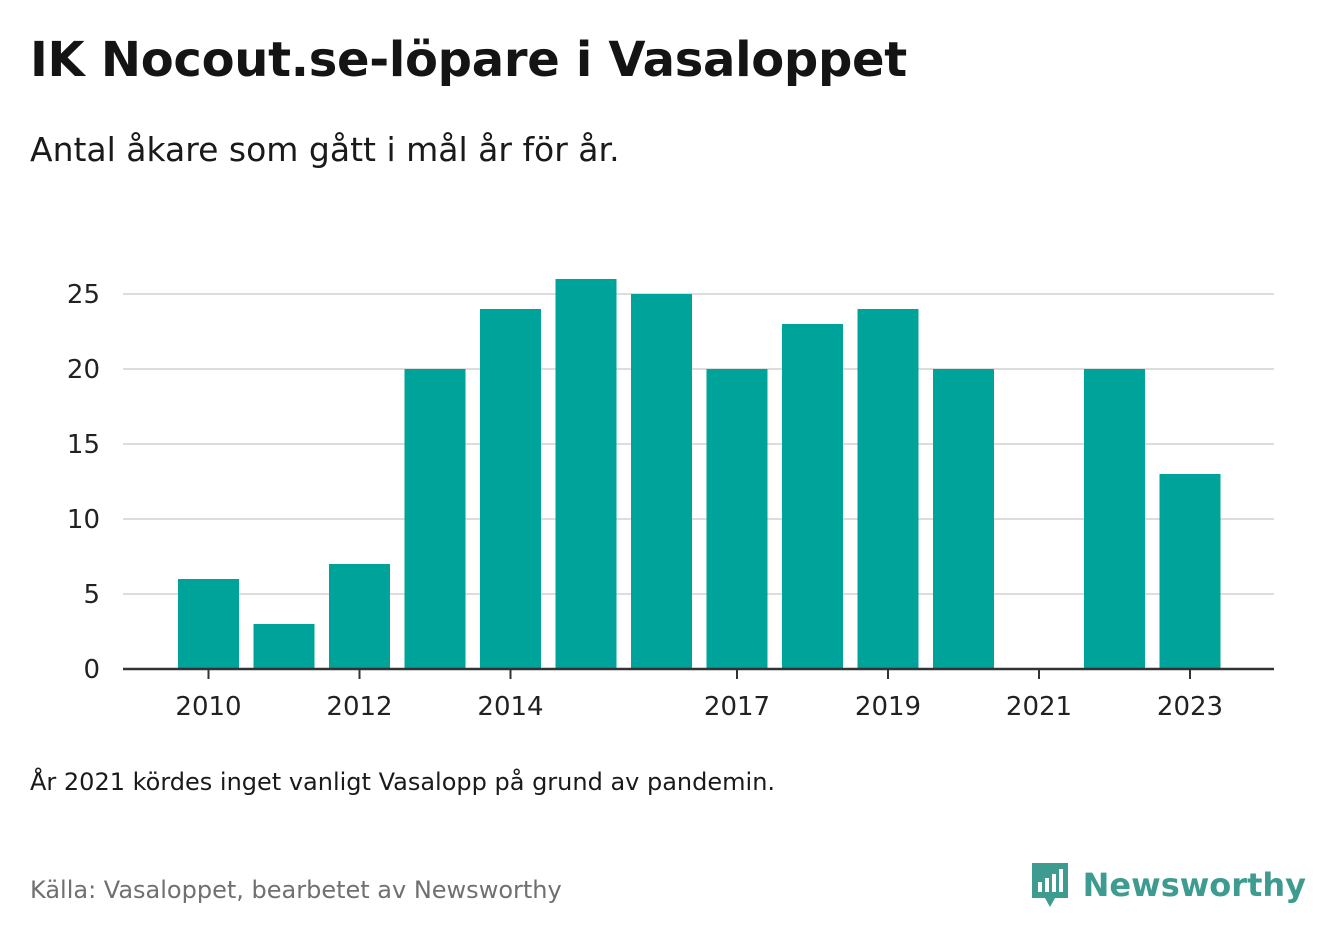 The image size is (1340, 940). What do you see at coordinates (812, 496) in the screenshot?
I see `bar-2018` at bounding box center [812, 496].